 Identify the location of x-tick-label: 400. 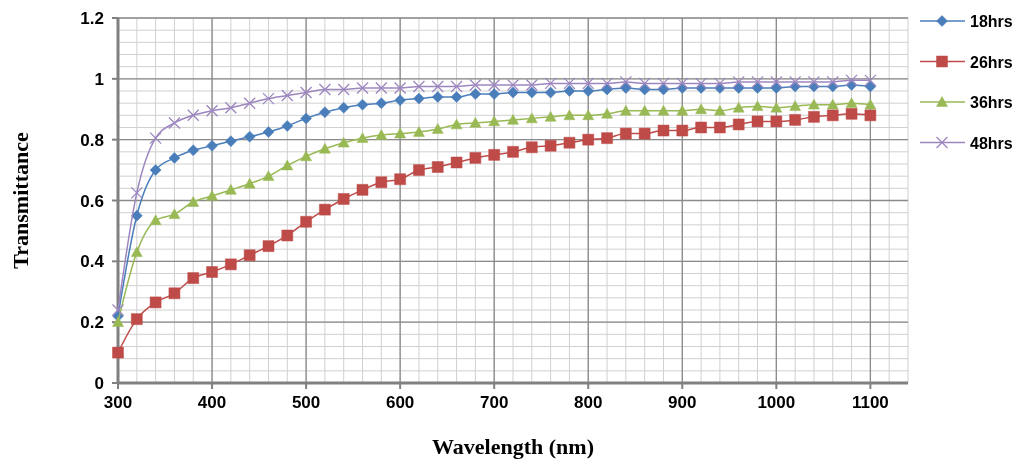
(212, 402).